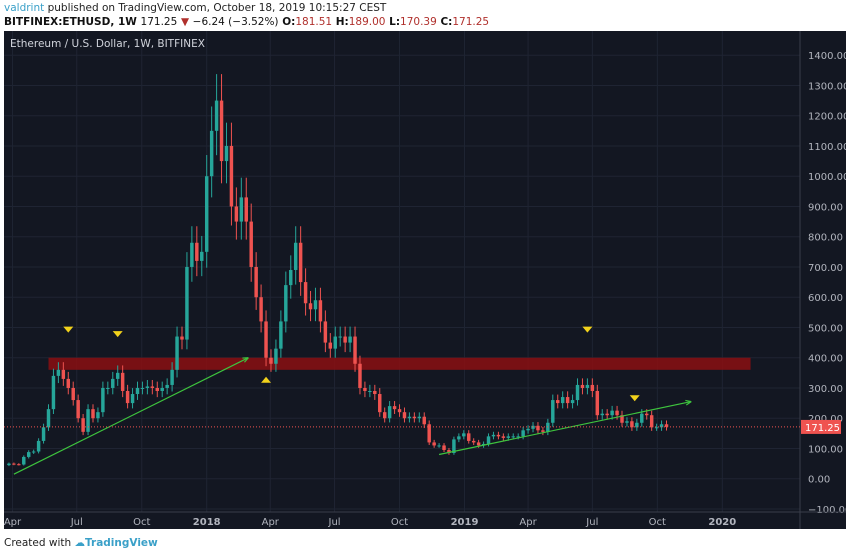  What do you see at coordinates (825, 207) in the screenshot?
I see `y-tick-label: 900.00` at bounding box center [825, 207].